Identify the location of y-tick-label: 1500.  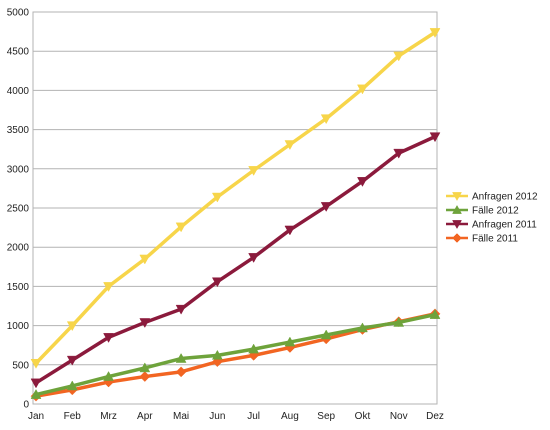
(18, 287).